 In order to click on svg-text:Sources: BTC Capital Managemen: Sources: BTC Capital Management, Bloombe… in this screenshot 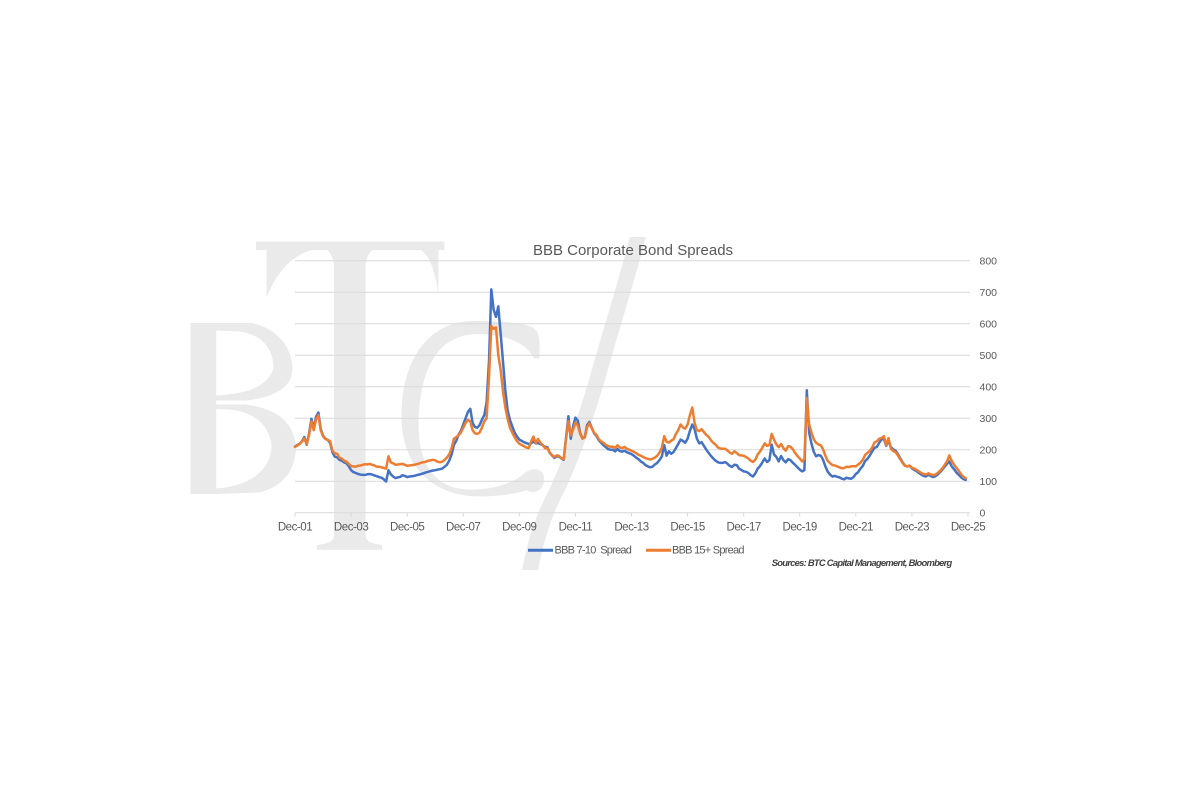, I will do `click(862, 562)`.